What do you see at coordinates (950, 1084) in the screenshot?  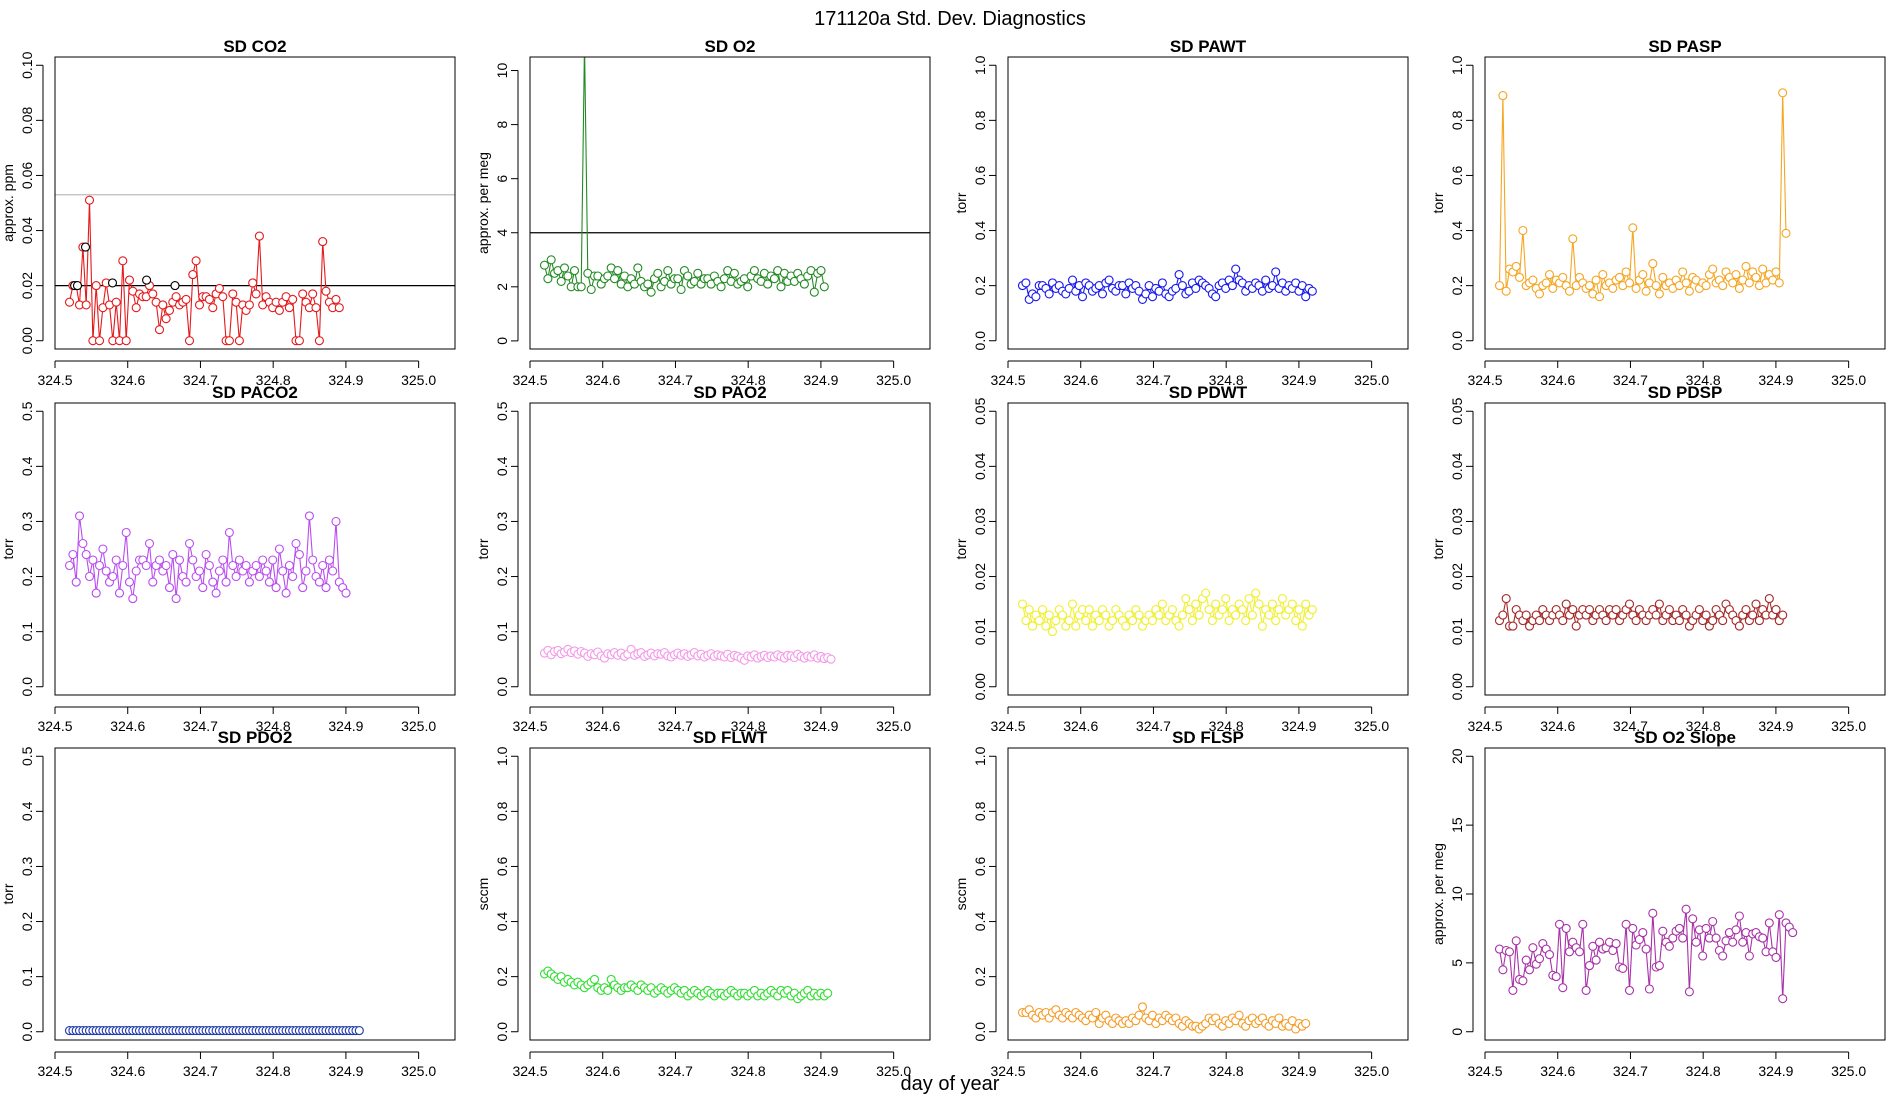 I see `figure-xlabel: day of year` at bounding box center [950, 1084].